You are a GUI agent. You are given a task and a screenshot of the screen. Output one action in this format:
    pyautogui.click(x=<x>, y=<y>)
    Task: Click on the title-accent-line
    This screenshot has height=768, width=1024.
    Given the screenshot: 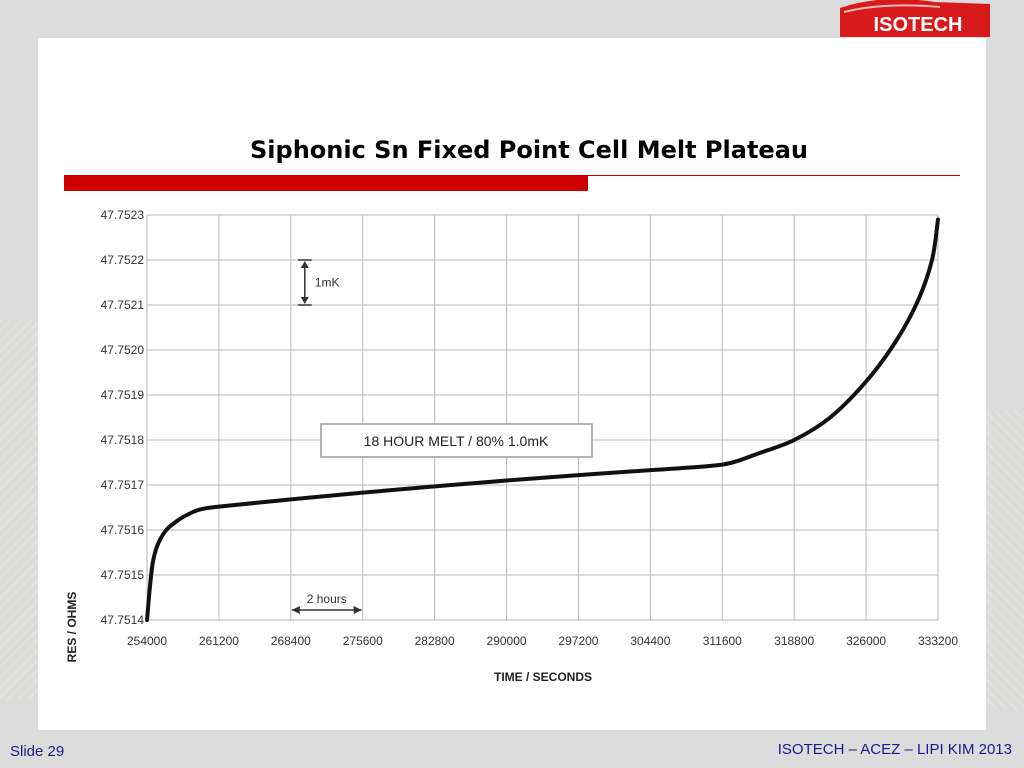 What is the action you would take?
    pyautogui.click(x=774, y=175)
    